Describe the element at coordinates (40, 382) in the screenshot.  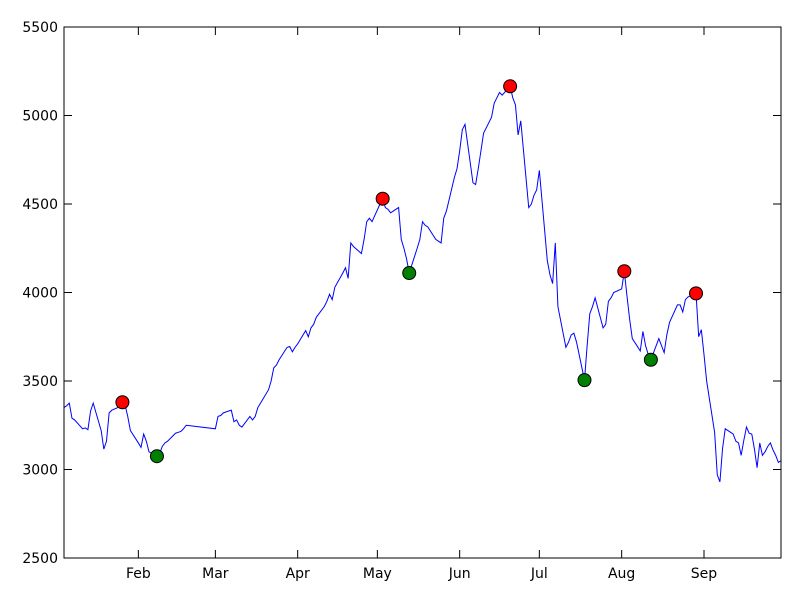
I see `y-tick-label: 3500` at that location.